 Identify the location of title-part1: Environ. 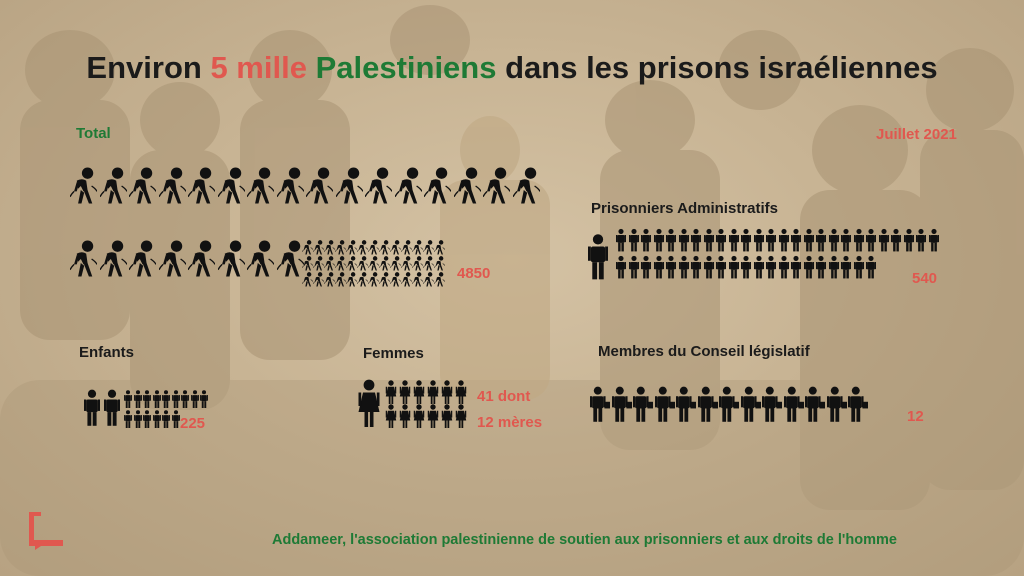
(148, 67).